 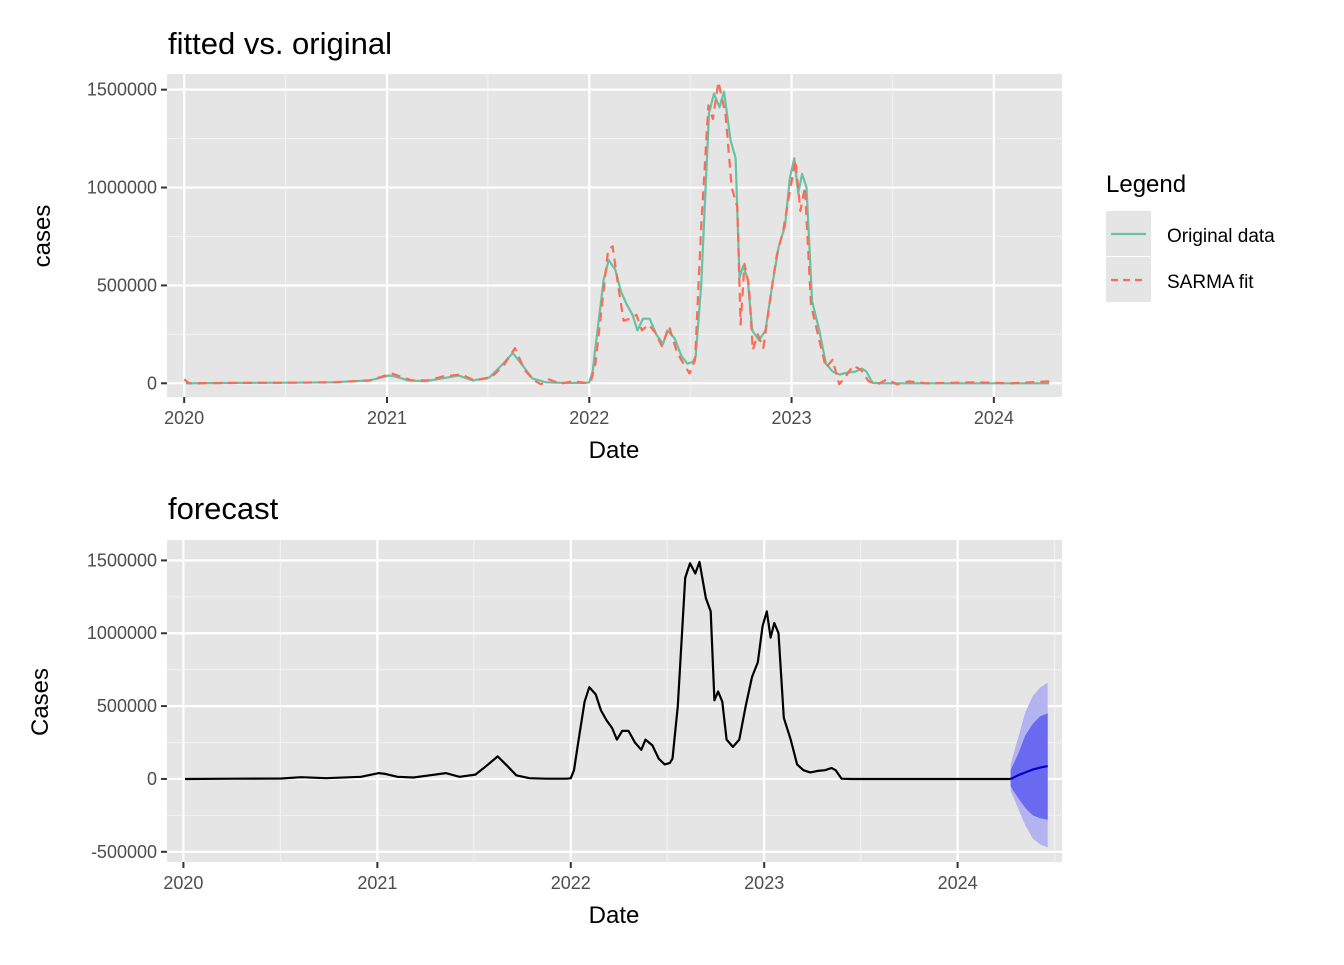 What do you see at coordinates (124, 852) in the screenshot?
I see `y-tick-label: -500000` at bounding box center [124, 852].